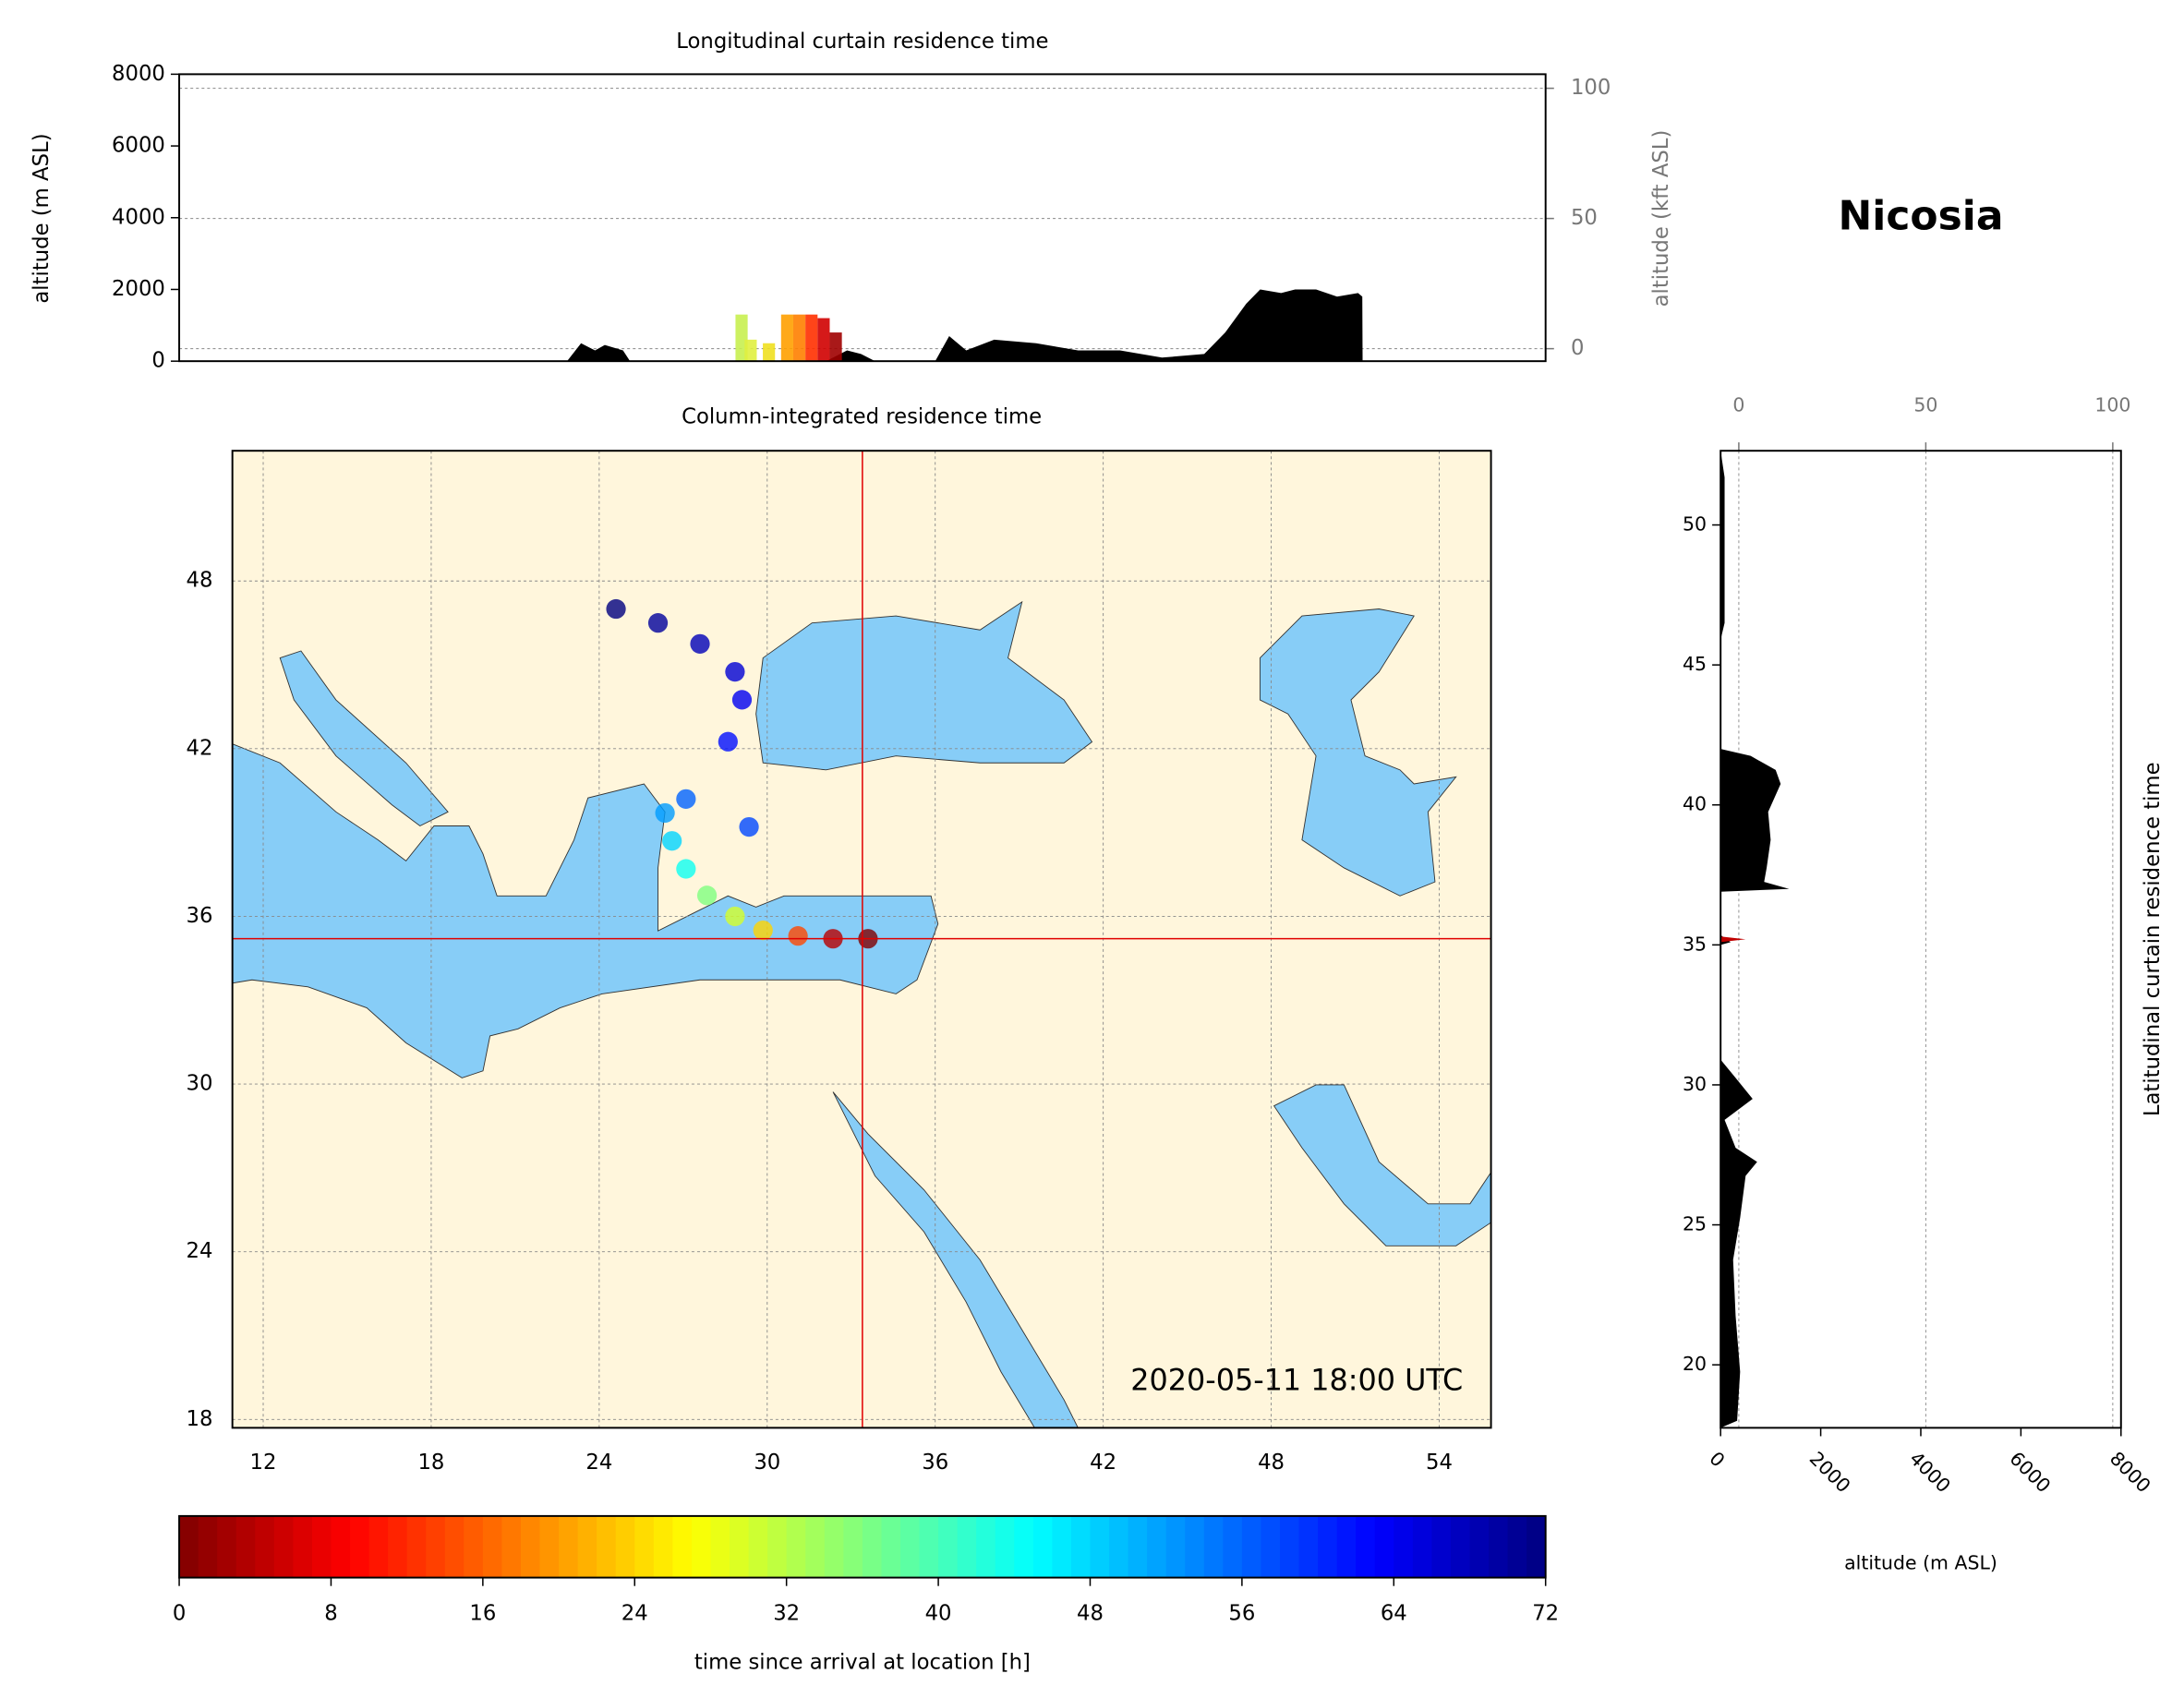 This screenshot has height=1698, width=2184. Describe the element at coordinates (1241, 1614) in the screenshot. I see `colorbar-tick-label: 56` at that location.